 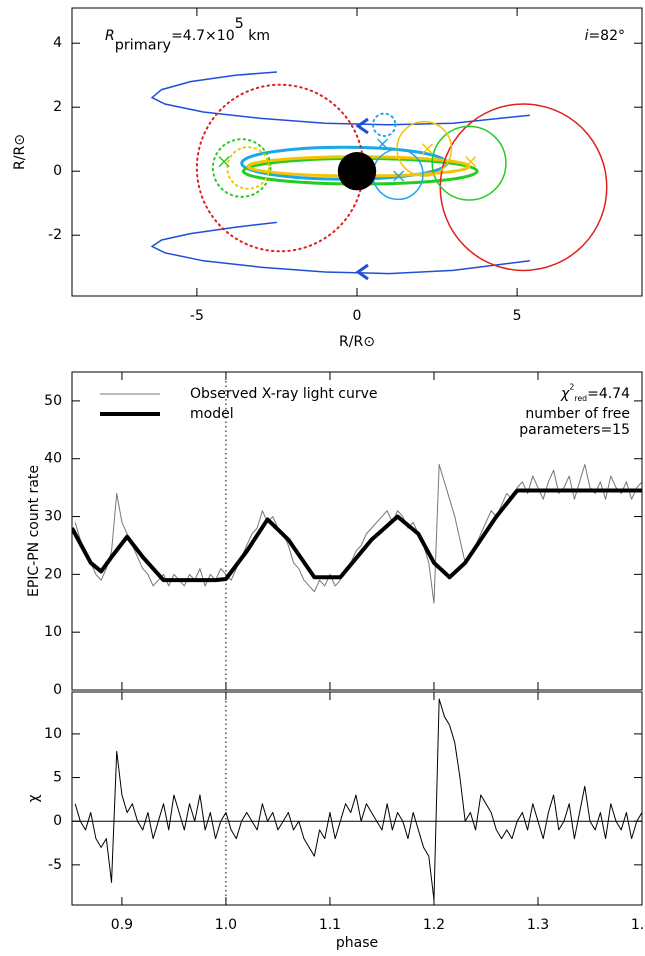 What do you see at coordinates (57, 778) in the screenshot?
I see `y-tick-label: 5` at bounding box center [57, 778].